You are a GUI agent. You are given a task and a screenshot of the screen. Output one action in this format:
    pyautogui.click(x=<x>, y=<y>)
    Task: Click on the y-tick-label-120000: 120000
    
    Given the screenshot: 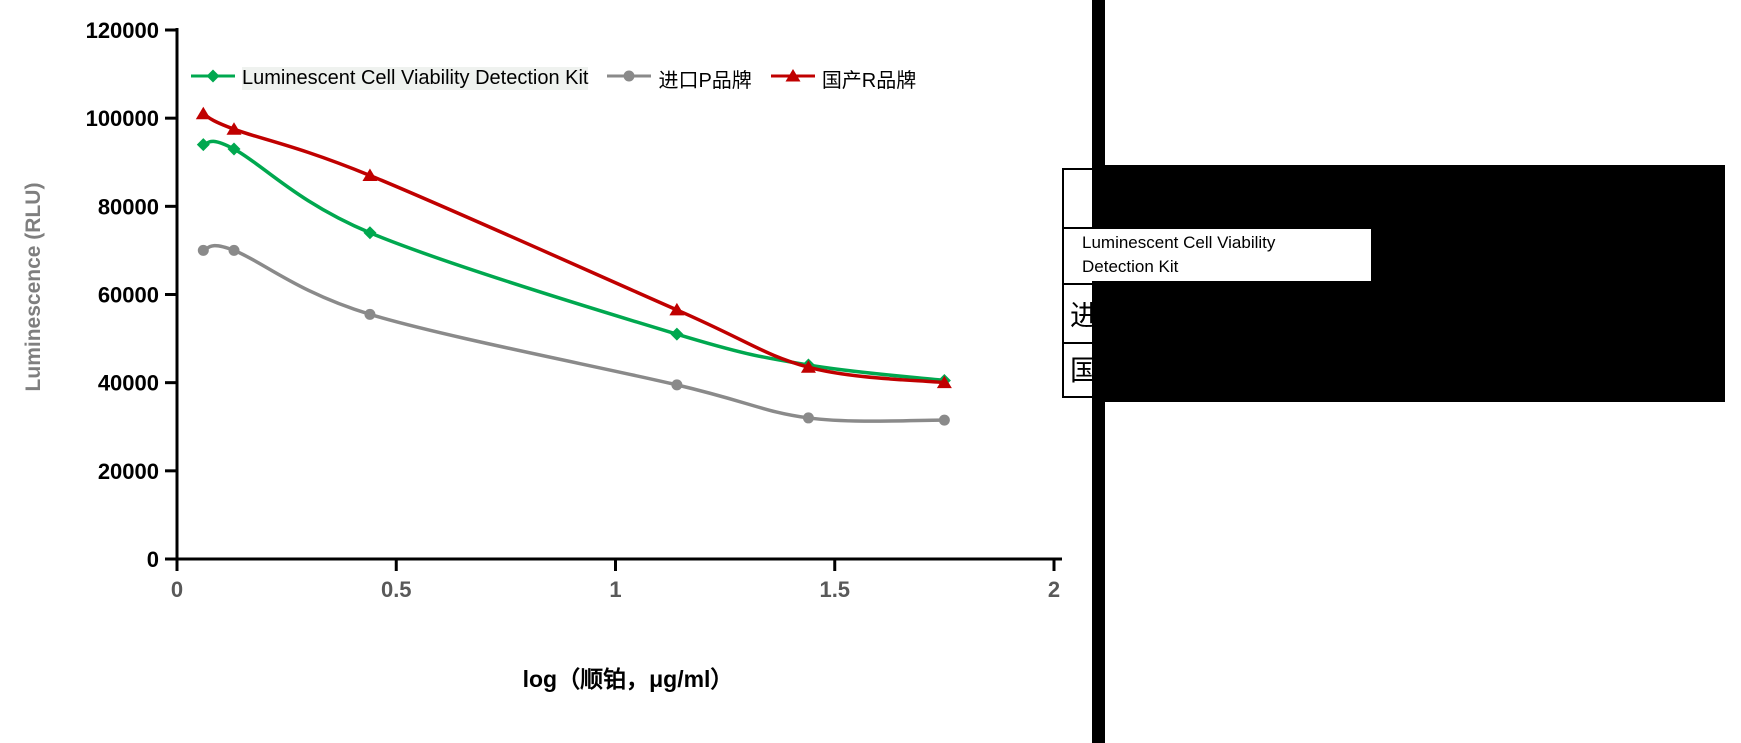 What is the action you would take?
    pyautogui.click(x=122, y=30)
    